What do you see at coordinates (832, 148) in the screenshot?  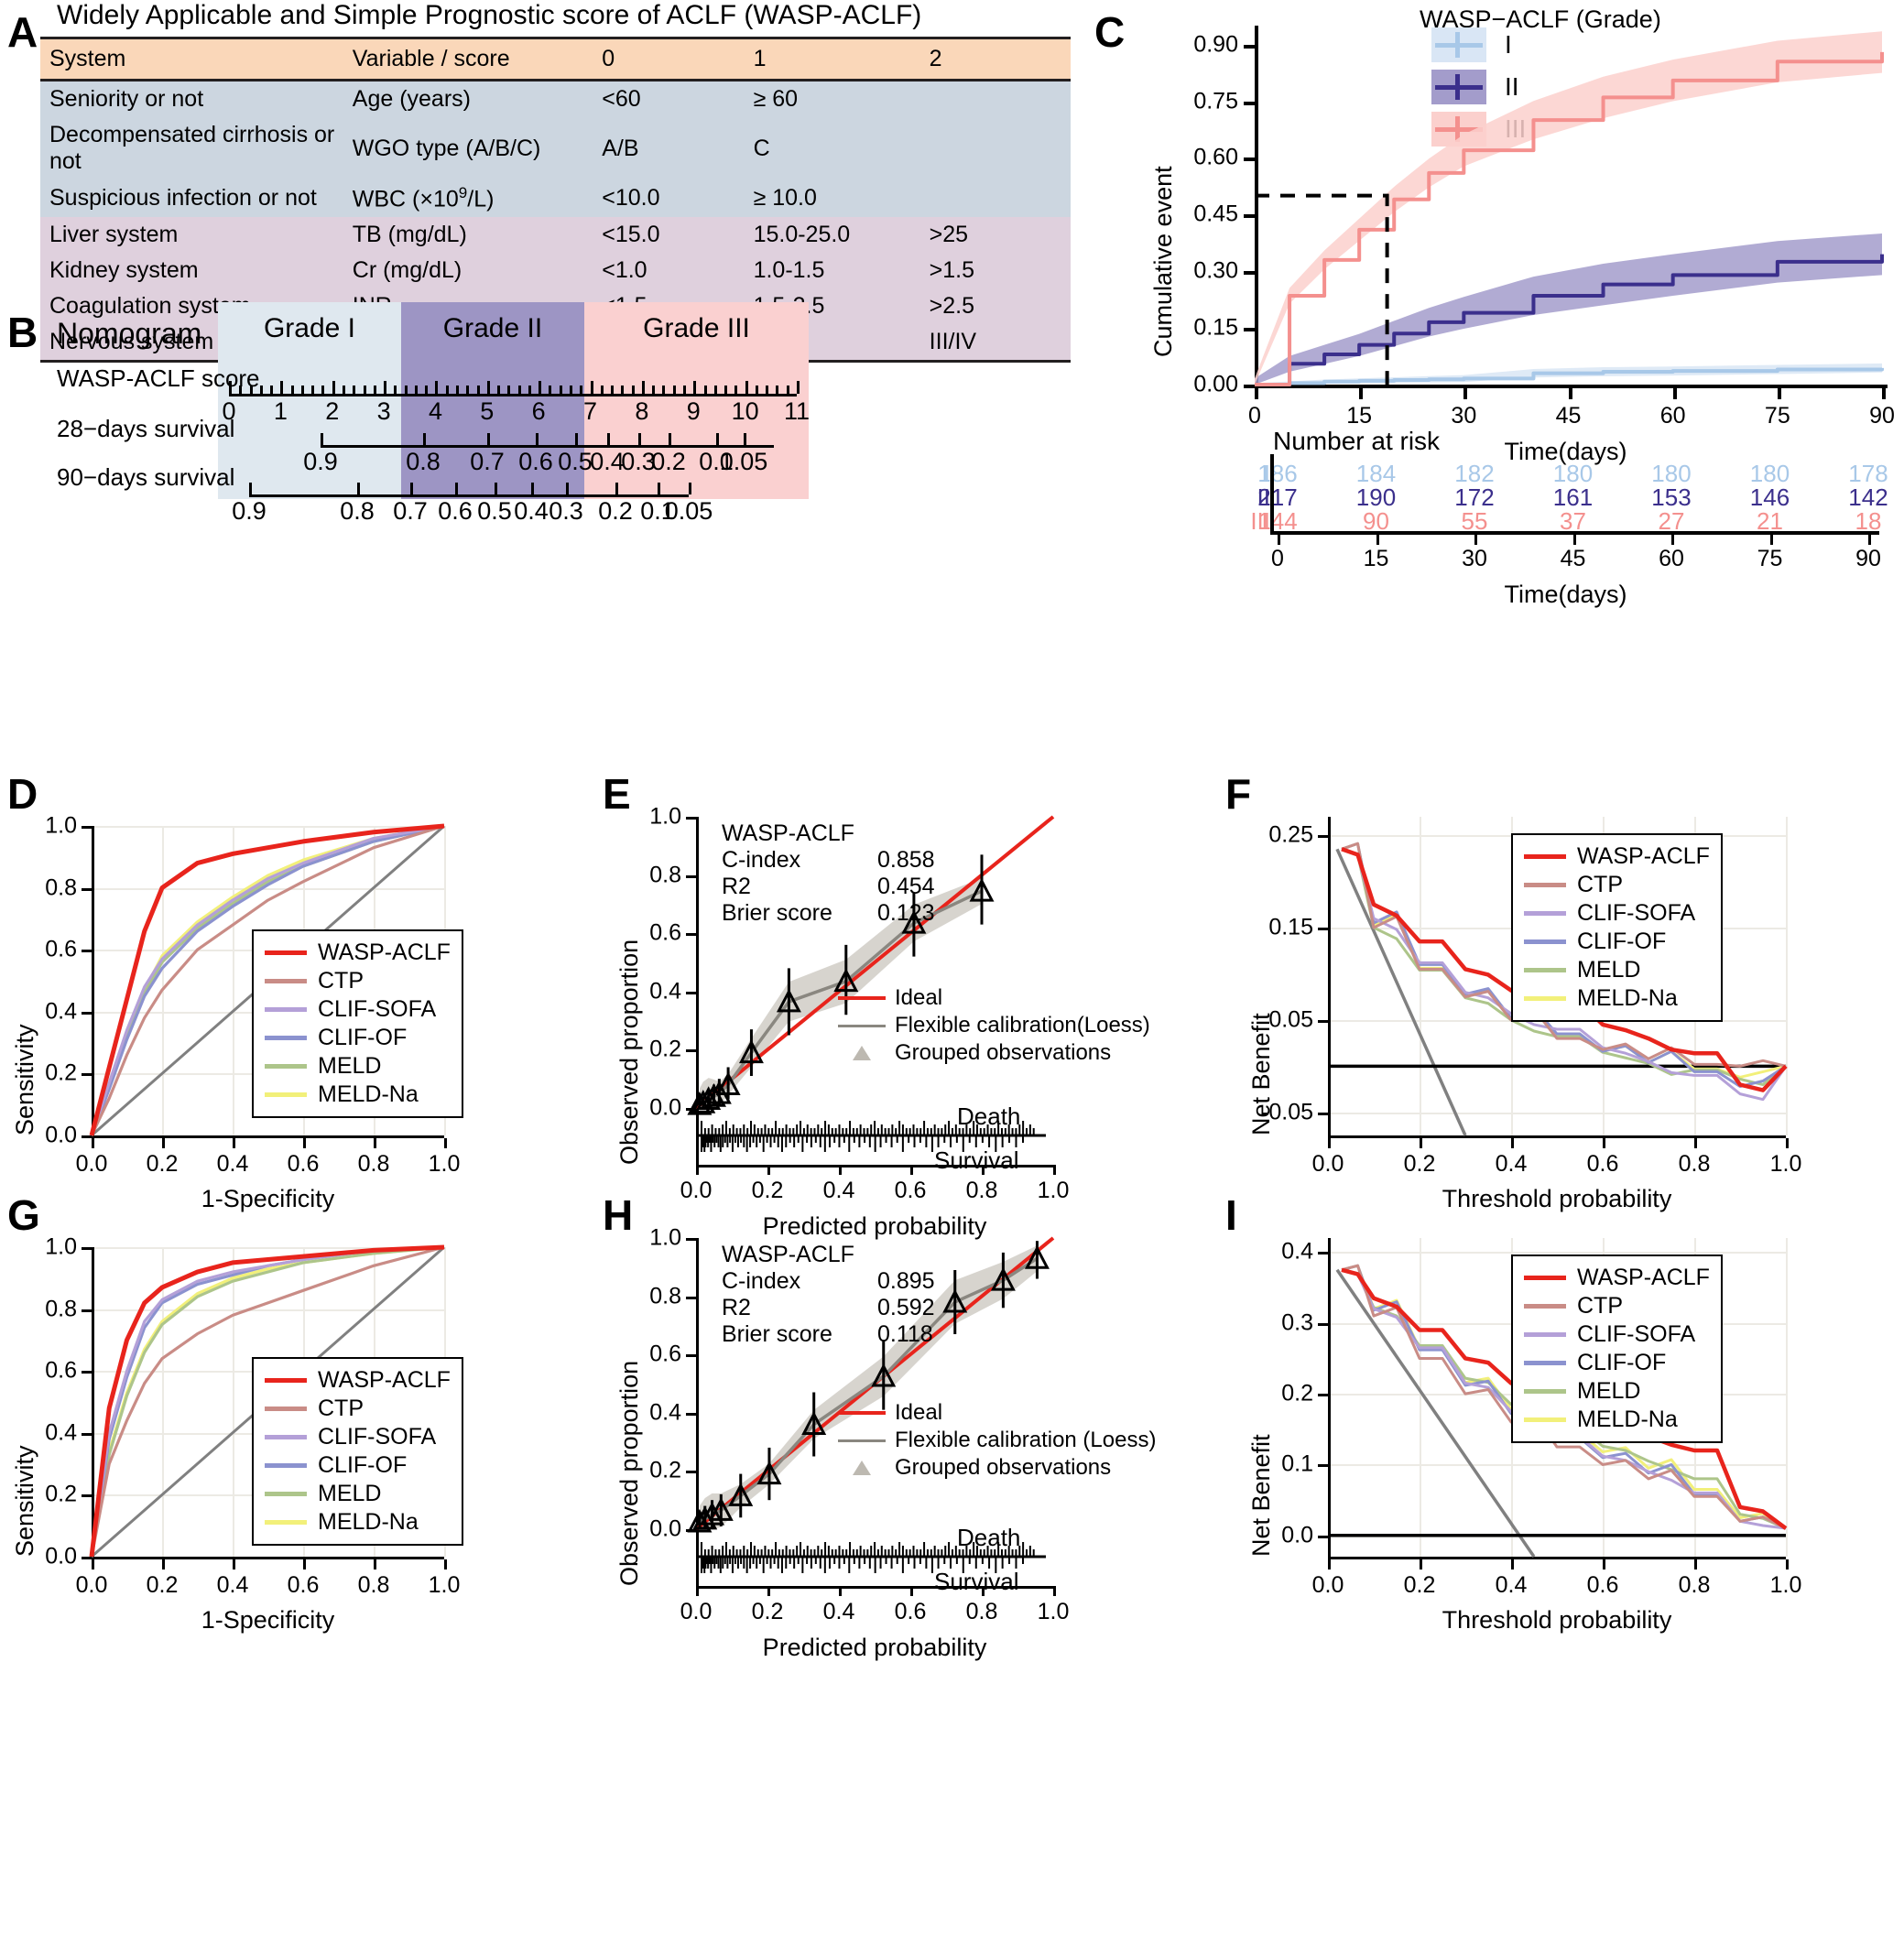 I see `cell-score1: C` at bounding box center [832, 148].